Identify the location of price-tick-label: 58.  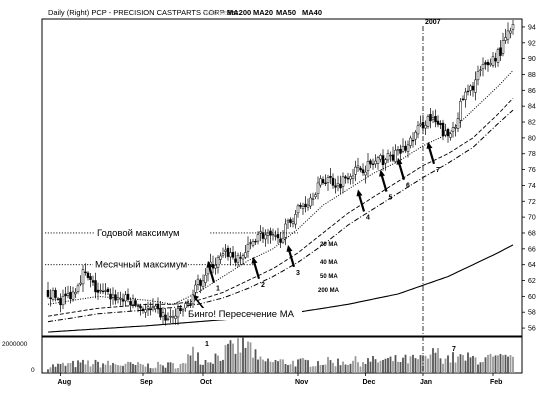
(532, 313).